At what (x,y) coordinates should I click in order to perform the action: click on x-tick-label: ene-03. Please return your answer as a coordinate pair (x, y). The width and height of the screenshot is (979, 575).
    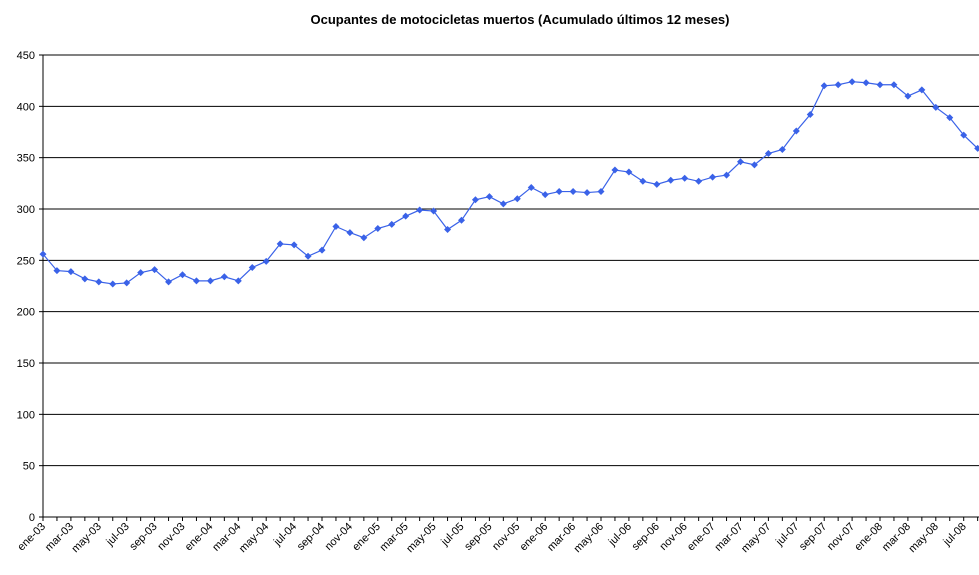
    Looking at the image, I should click on (31, 537).